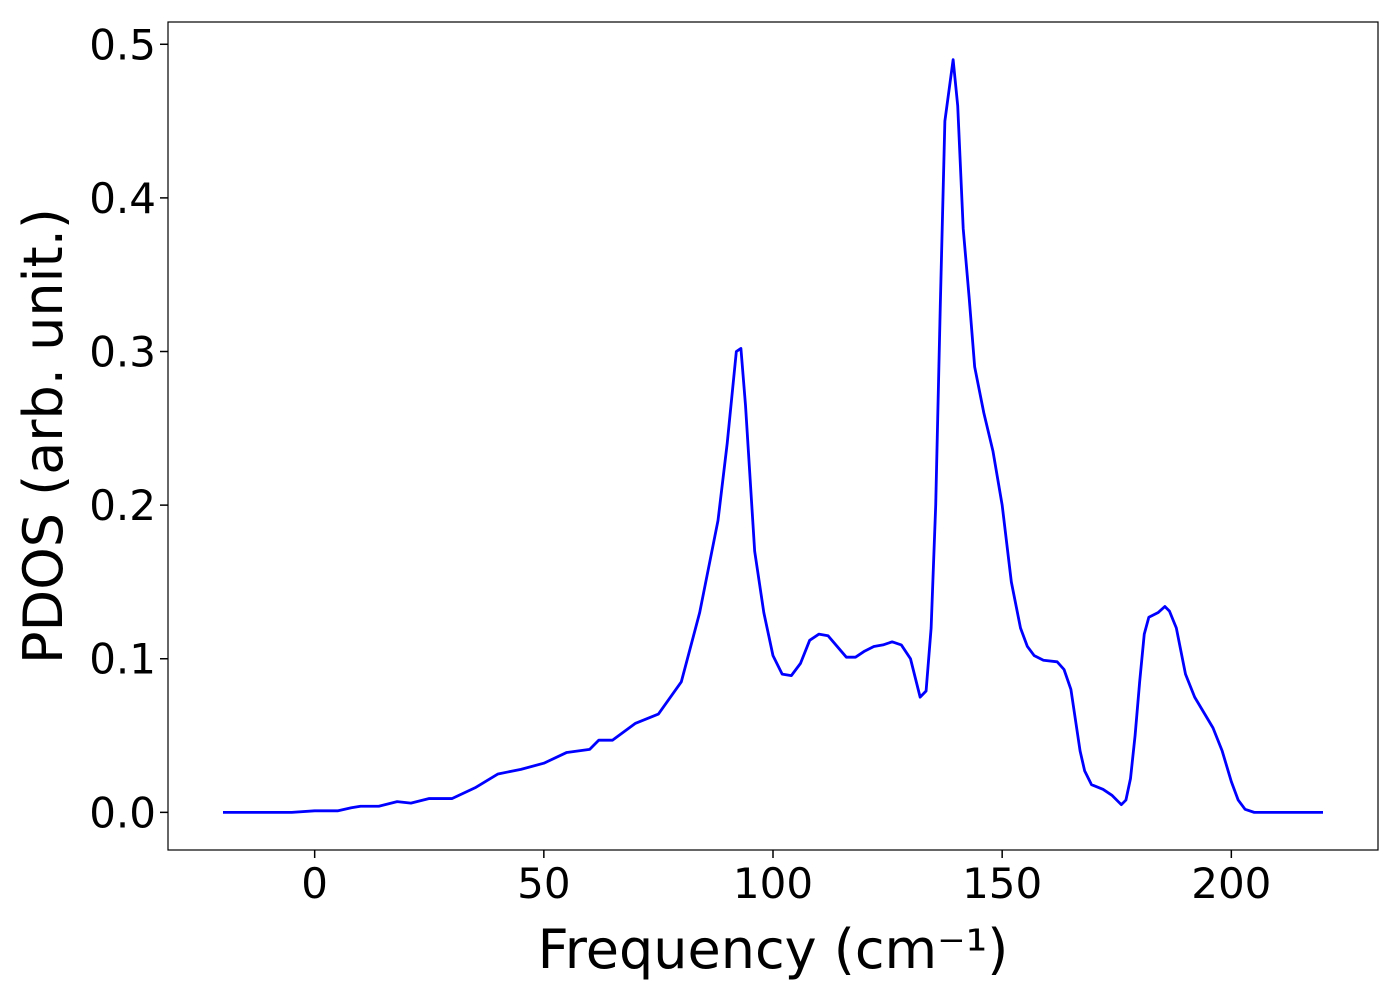 This screenshot has height=1000, width=1400. Describe the element at coordinates (773, 949) in the screenshot. I see `x-axis-label: Frequency (cm⁻¹)` at that location.